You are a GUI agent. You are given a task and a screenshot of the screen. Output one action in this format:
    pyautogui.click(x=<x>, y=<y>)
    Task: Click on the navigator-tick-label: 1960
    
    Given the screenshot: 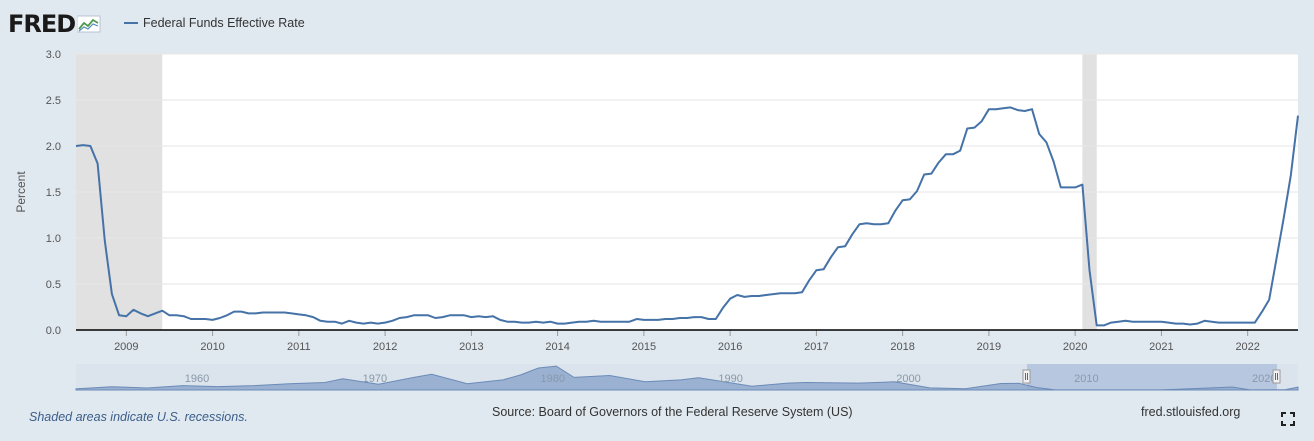 What is the action you would take?
    pyautogui.click(x=197, y=379)
    